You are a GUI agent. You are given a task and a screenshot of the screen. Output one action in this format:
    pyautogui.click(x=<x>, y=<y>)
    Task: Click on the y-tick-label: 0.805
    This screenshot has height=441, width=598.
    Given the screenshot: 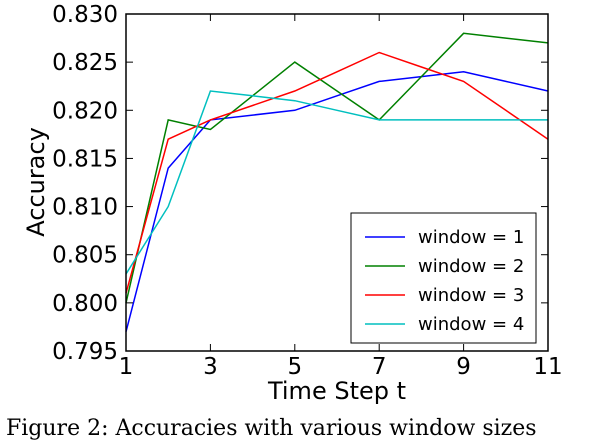 What is the action you would take?
    pyautogui.click(x=85, y=256)
    